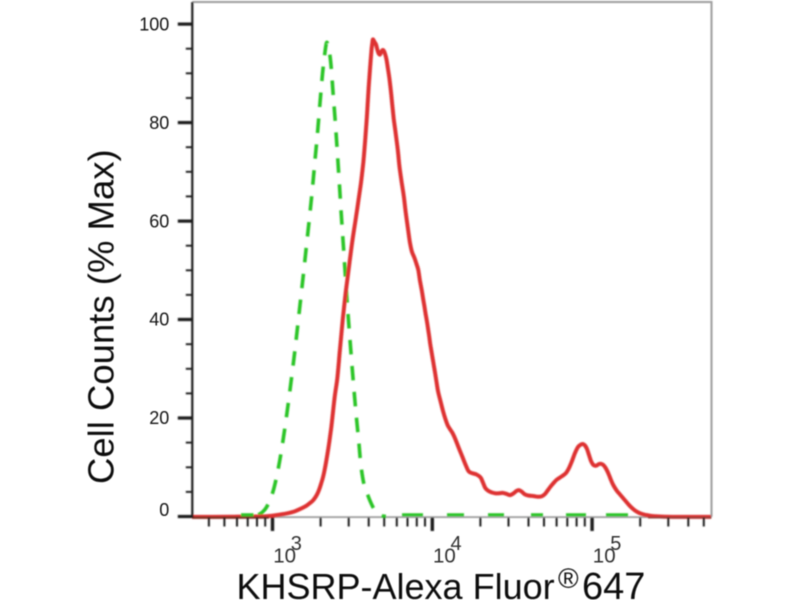  Describe the element at coordinates (159, 221) in the screenshot. I see `svg-text: 60` at that location.